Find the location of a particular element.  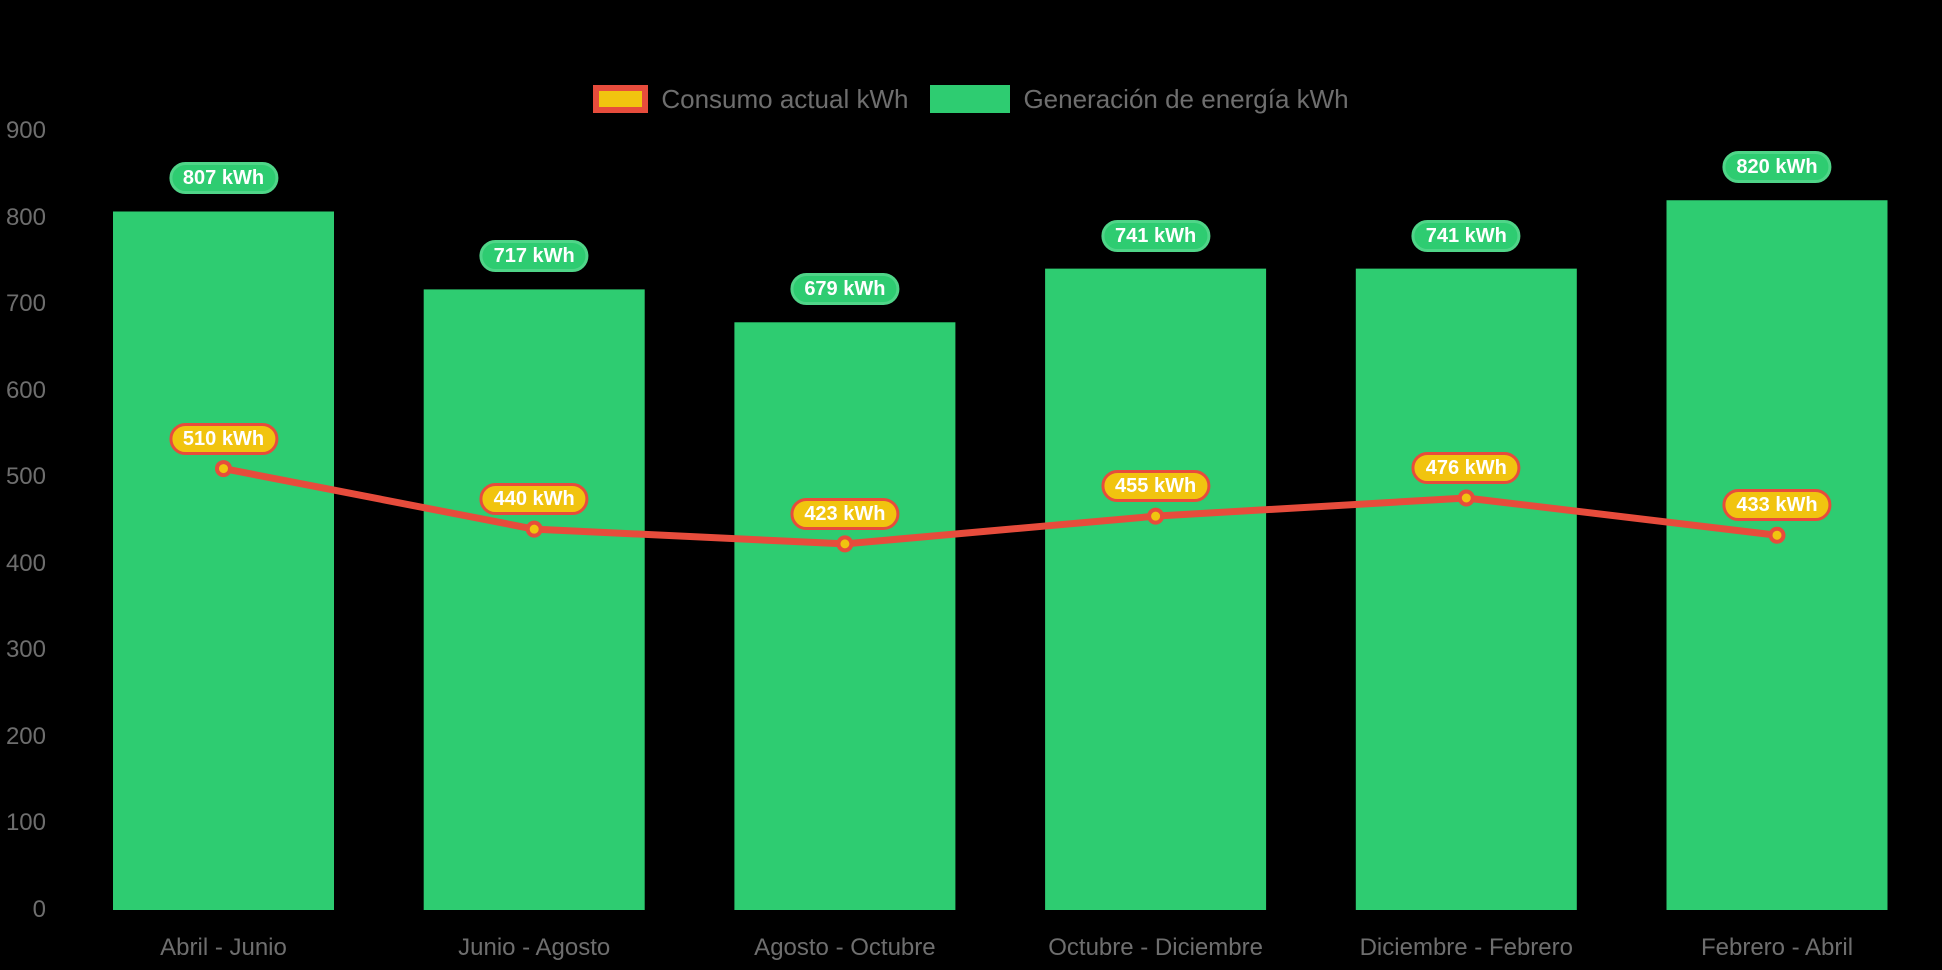

consumption-value-label: 510 kWh is located at coordinates (223, 438).